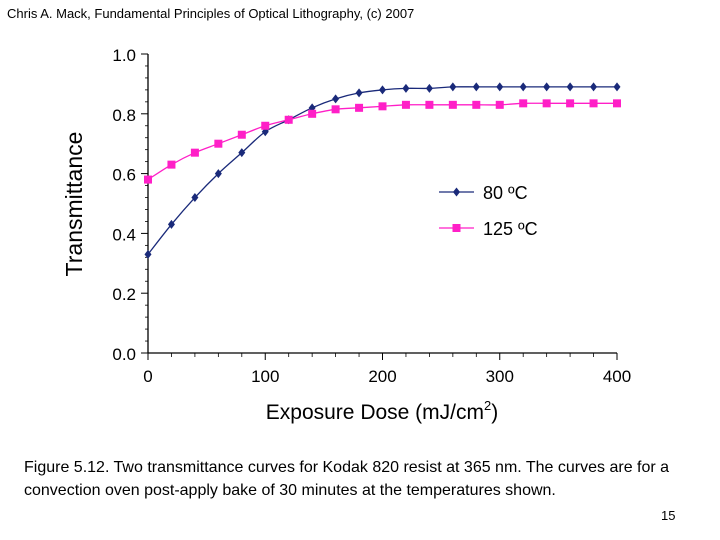 This screenshot has width=720, height=540. Describe the element at coordinates (382, 141) in the screenshot. I see `series-125c` at that location.